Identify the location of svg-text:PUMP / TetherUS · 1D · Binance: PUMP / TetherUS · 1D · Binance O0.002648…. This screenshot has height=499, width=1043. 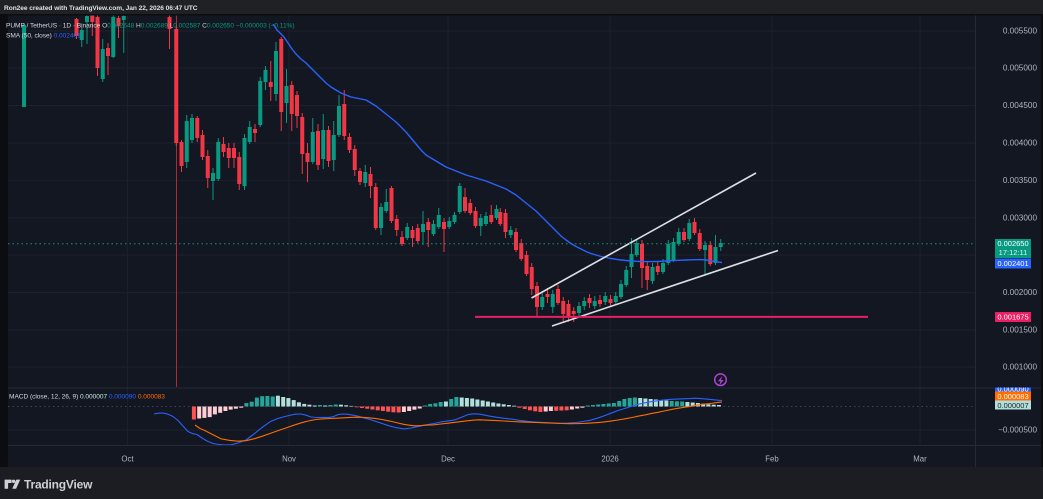
(150, 26).